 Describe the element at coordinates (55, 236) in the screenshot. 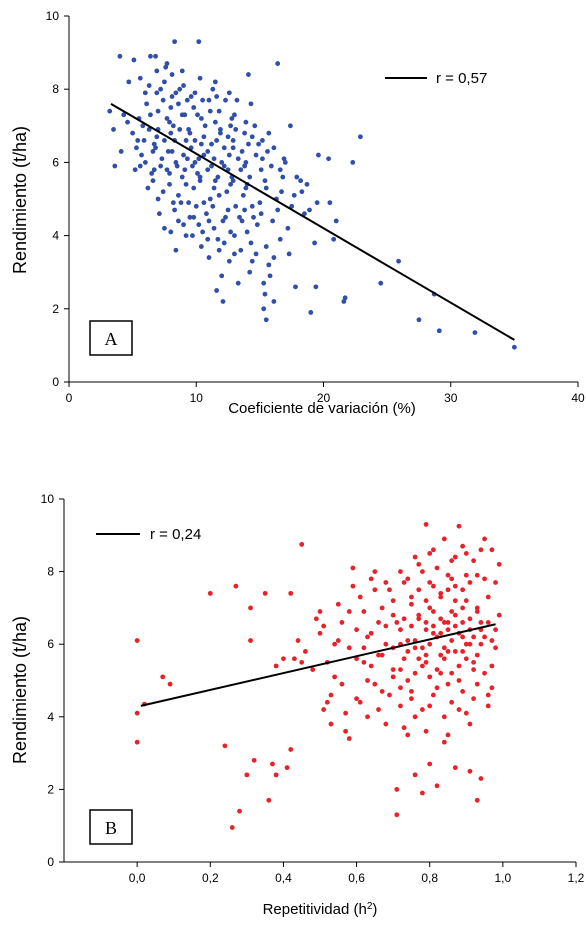

I see `y-tick-label: 4` at that location.